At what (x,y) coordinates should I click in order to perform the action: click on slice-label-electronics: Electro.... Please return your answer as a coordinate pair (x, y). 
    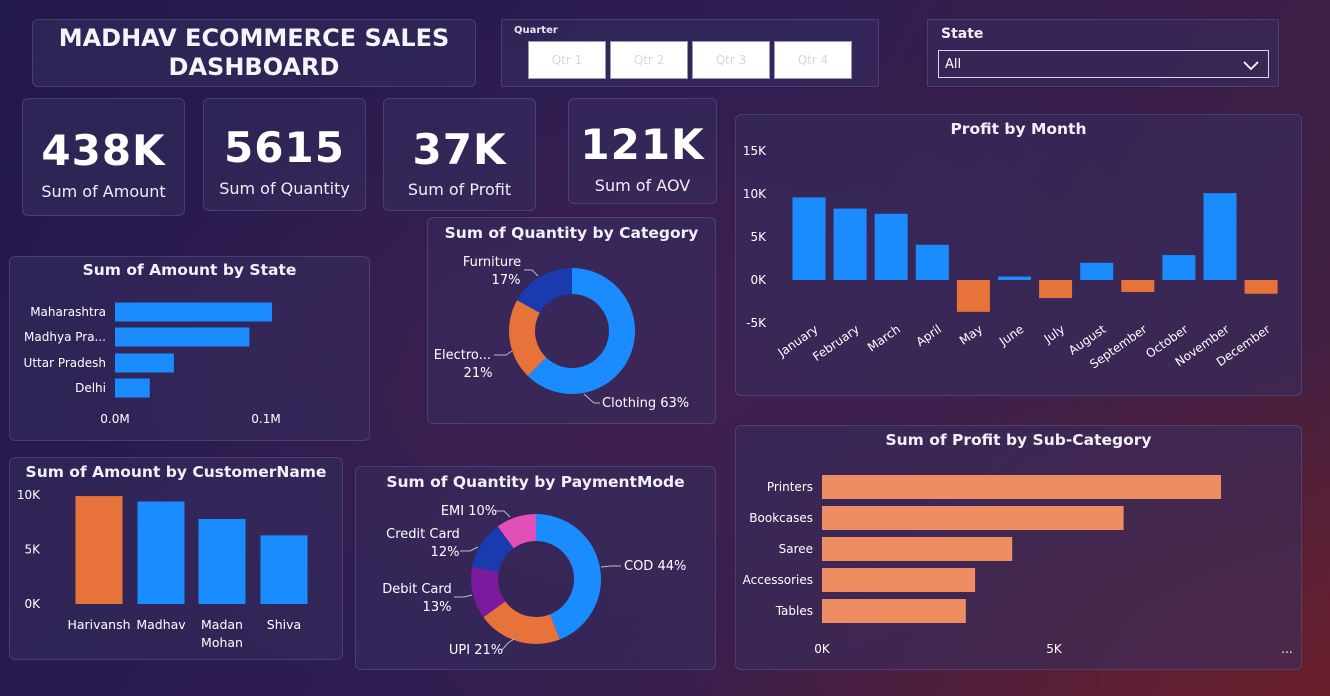
    Looking at the image, I should click on (462, 355).